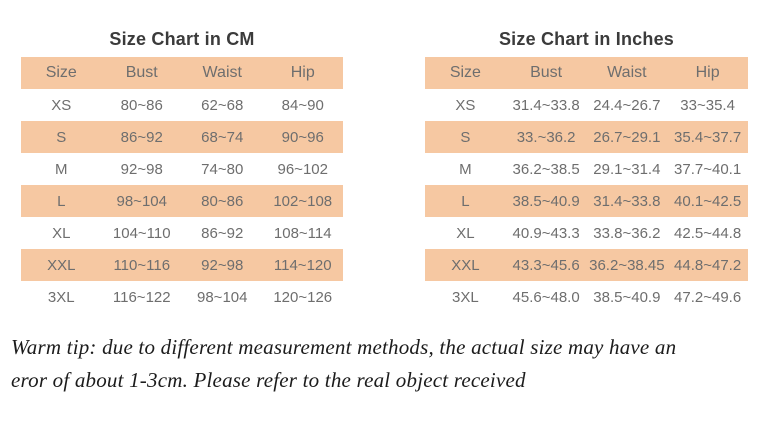  I want to click on table-row: XL 104~110 86~92 108~114, so click(182, 233).